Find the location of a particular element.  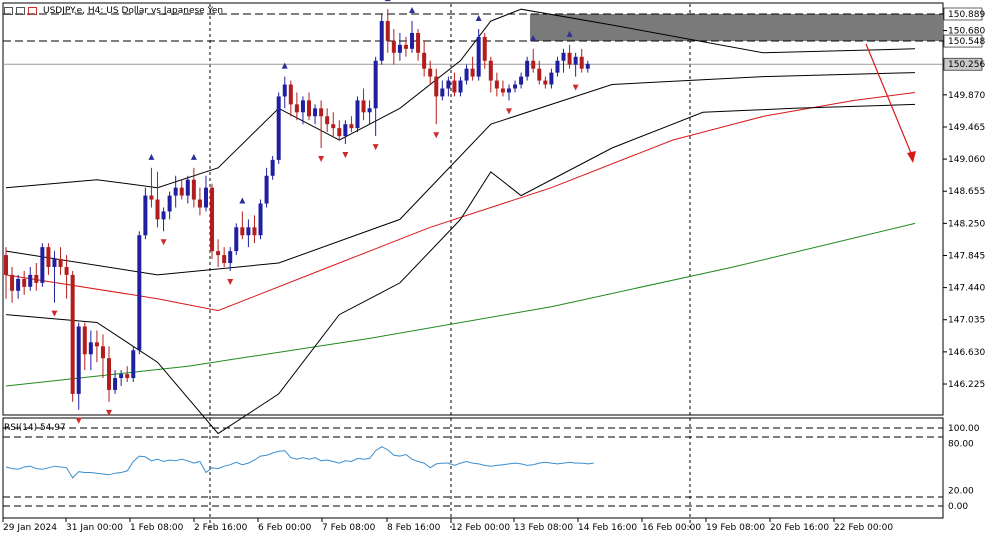

chart-type-icon is located at coordinates (20, 11).